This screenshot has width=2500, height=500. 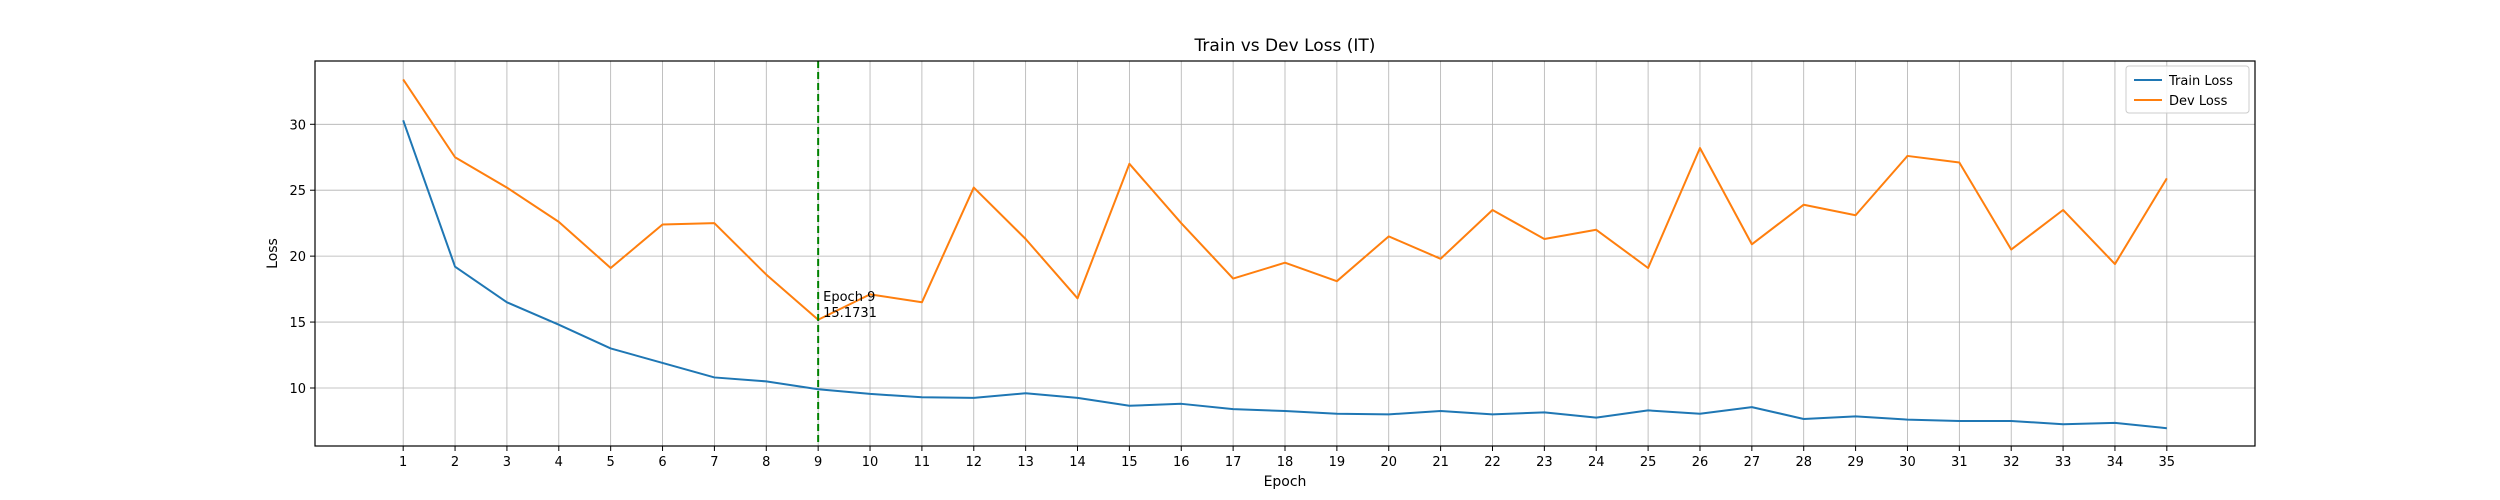 I want to click on x-tick-label: 34, so click(x=2115, y=462).